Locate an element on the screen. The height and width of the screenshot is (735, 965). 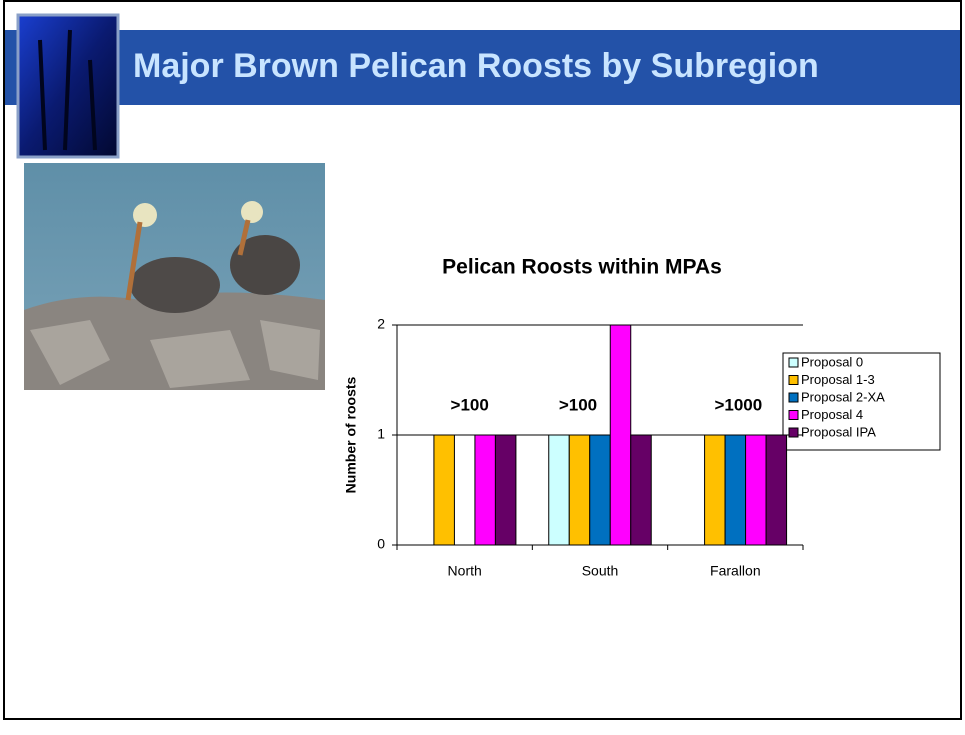
legend-label: Proposal 2-XA is located at coordinates (843, 396).